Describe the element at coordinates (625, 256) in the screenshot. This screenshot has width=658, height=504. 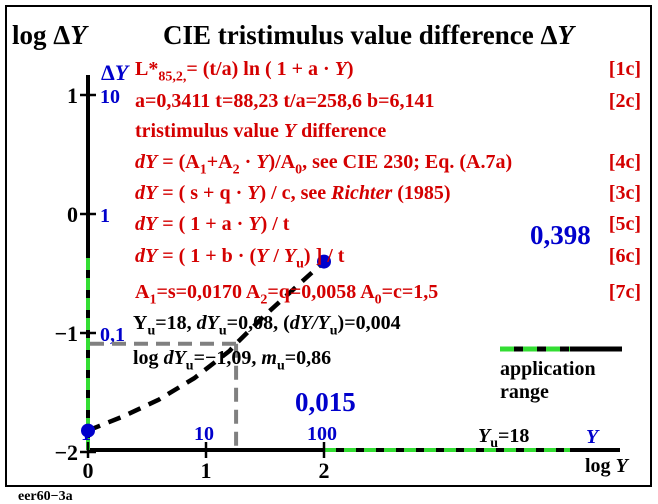
I see `equation-ref-6: [6c]` at that location.